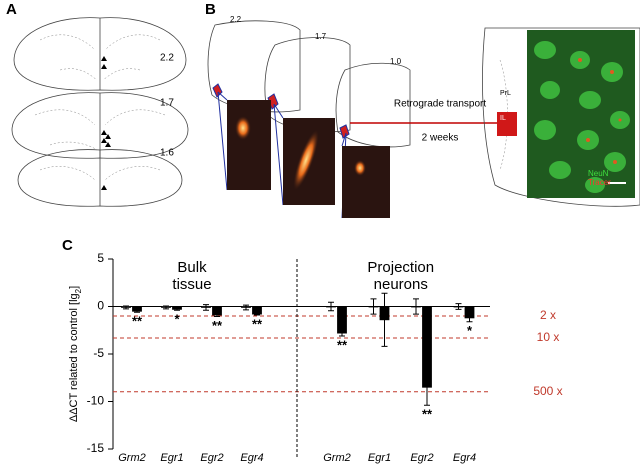  Describe the element at coordinates (191, 284) in the screenshot. I see `group-label: tissue` at that location.